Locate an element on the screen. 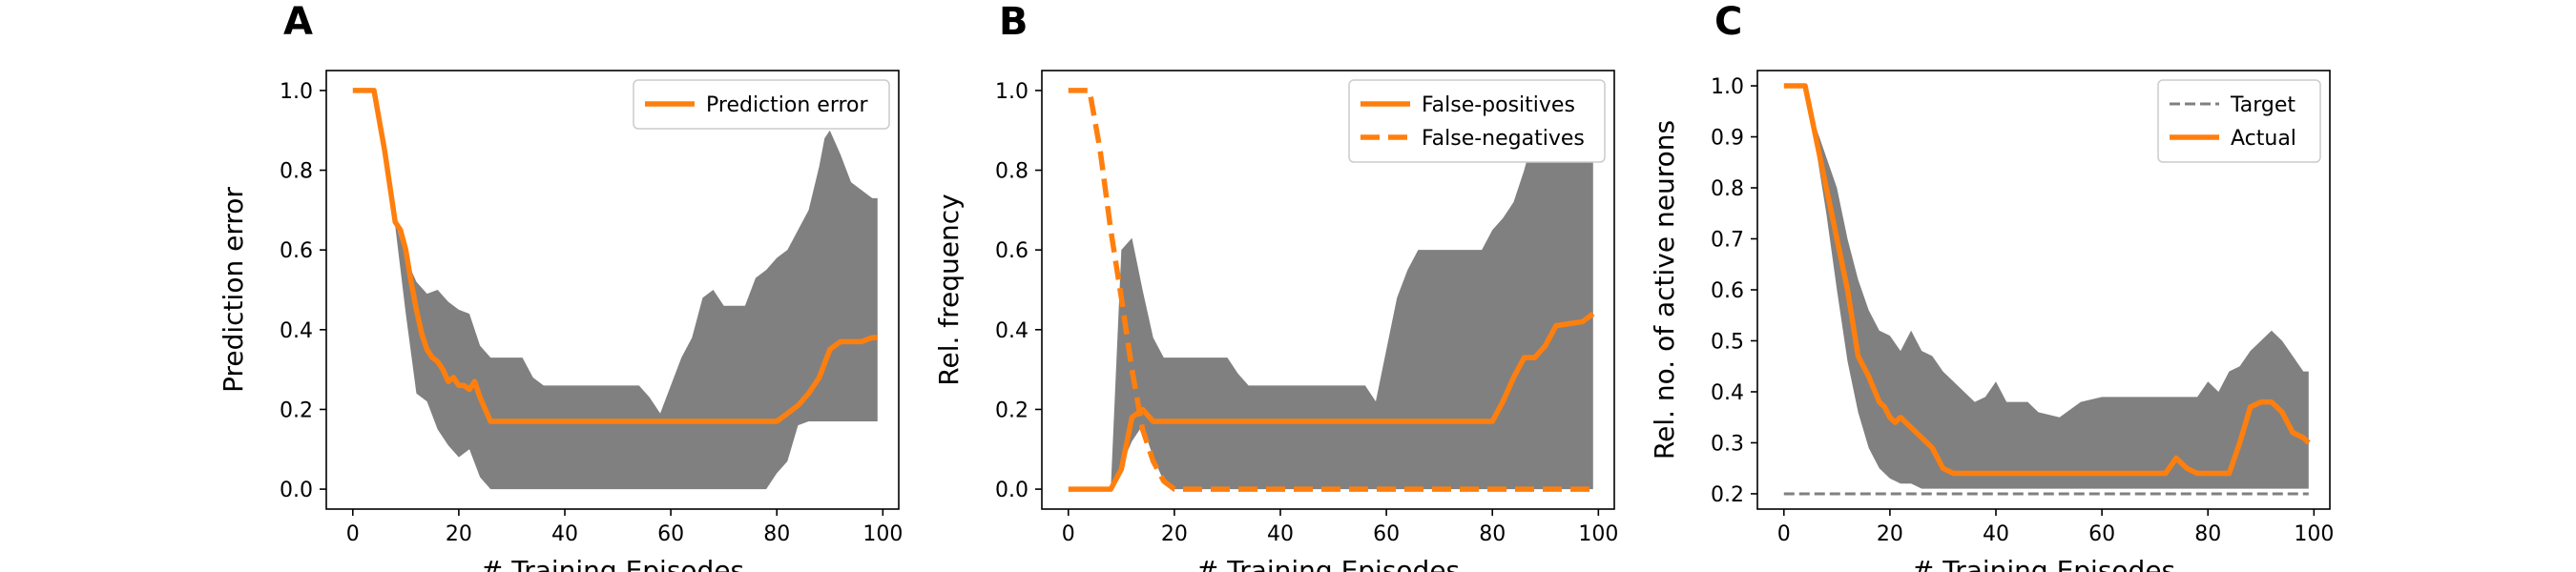 This screenshot has height=572, width=2576. y-axis-label: Rel. frequency is located at coordinates (949, 290).